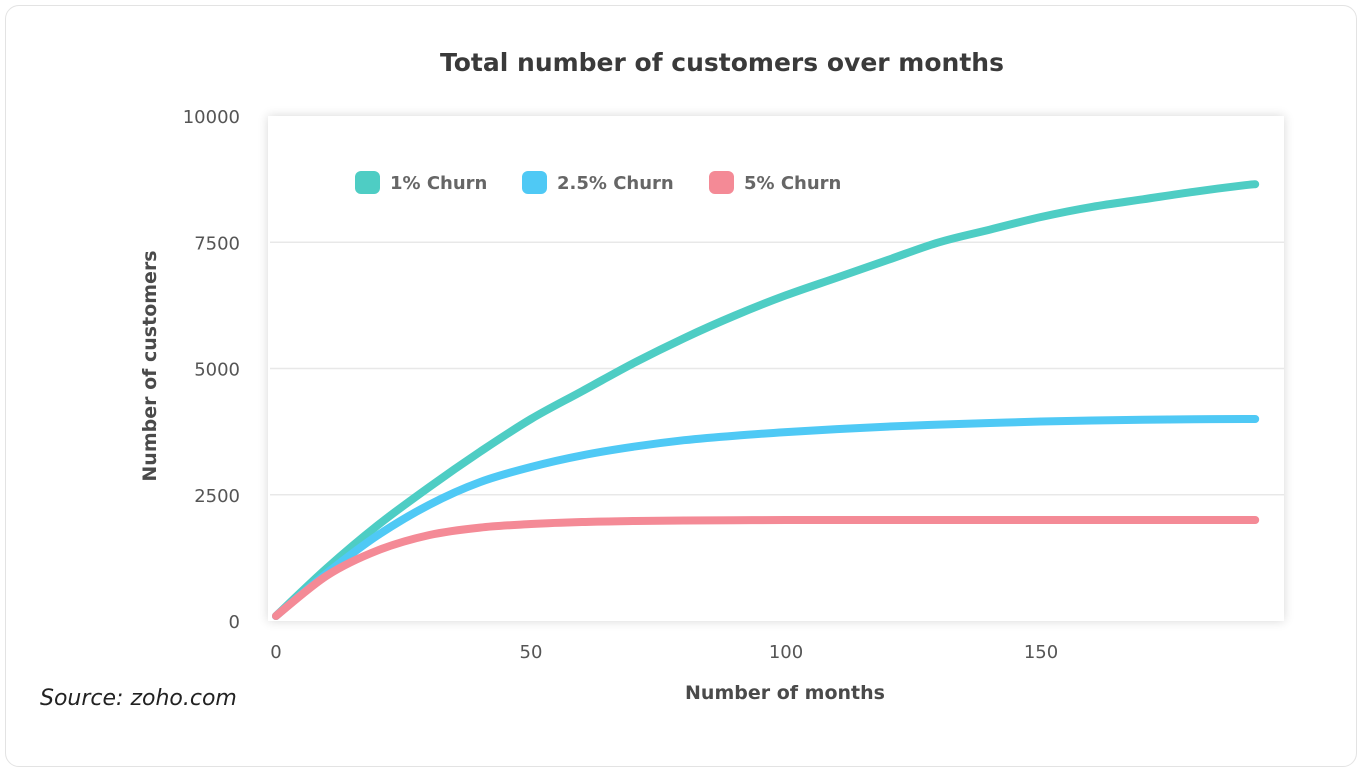 This screenshot has width=1364, height=774. What do you see at coordinates (275, 652) in the screenshot?
I see `x-tick-label: 0` at bounding box center [275, 652].